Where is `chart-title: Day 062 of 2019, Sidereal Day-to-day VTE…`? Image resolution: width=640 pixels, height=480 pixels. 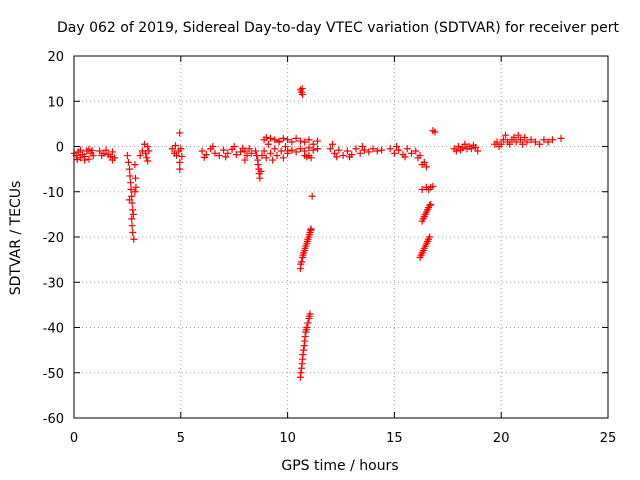
chart-title: Day 062 of 2019, Sidereal Day-to-day VTE… is located at coordinates (338, 28).